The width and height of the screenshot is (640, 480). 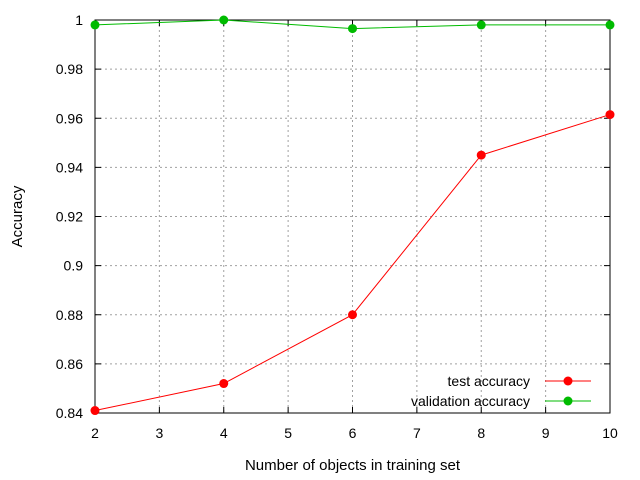 I want to click on legend: test accuracy validation accuracy, so click(x=501, y=391).